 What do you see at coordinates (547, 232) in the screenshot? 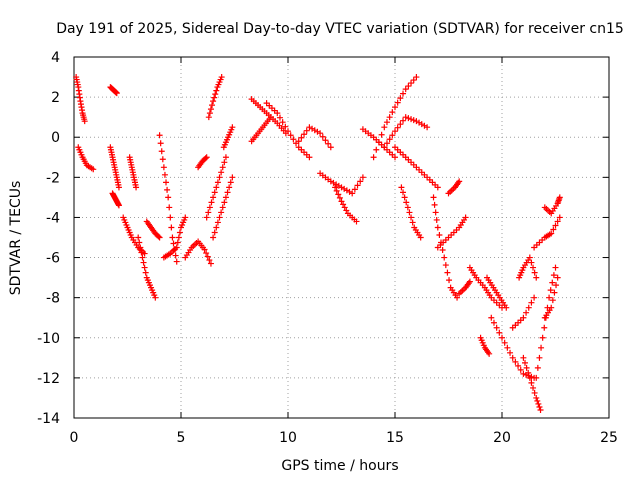
I see `series-sat-track-ao` at bounding box center [547, 232].